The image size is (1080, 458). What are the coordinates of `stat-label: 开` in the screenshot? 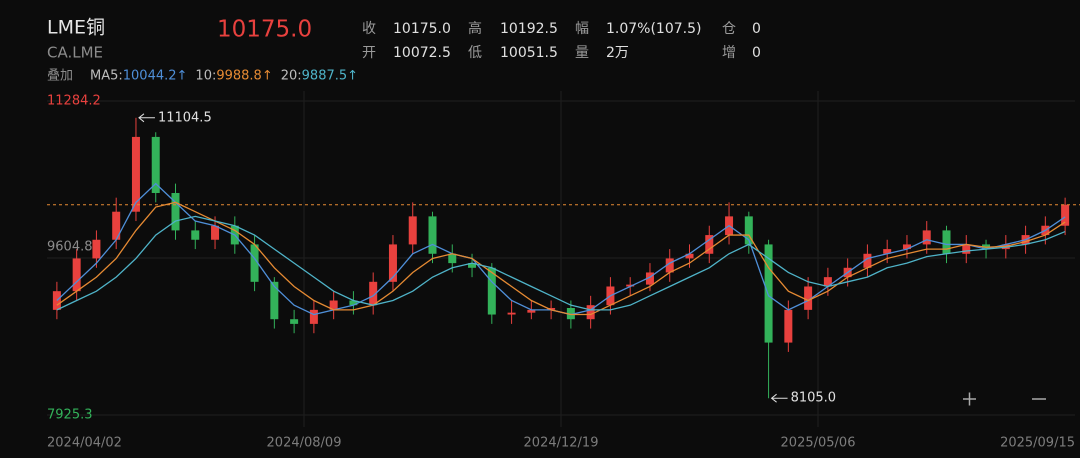 It's located at (369, 53).